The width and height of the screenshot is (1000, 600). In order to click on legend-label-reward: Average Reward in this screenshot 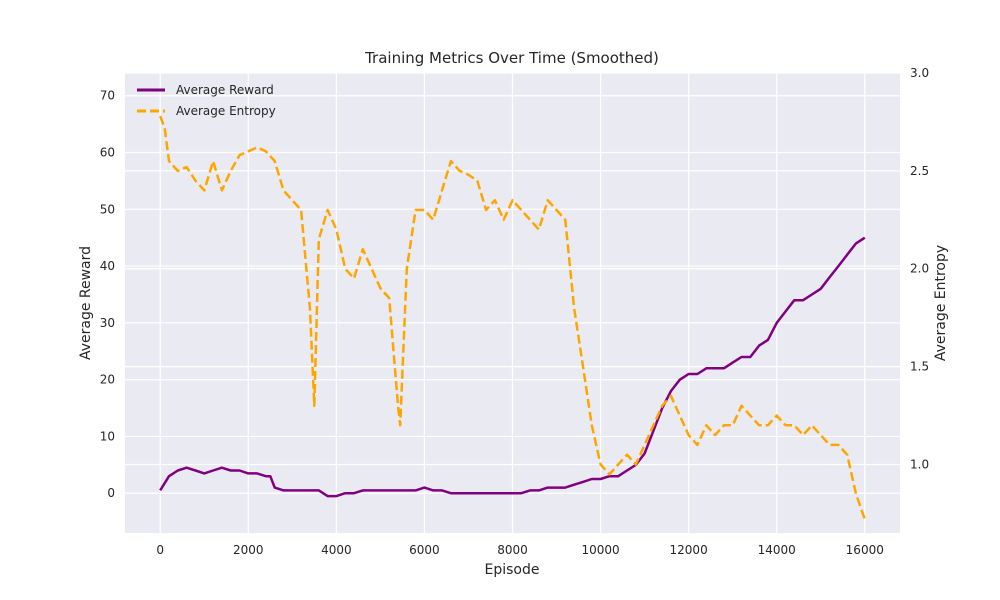, I will do `click(225, 90)`.